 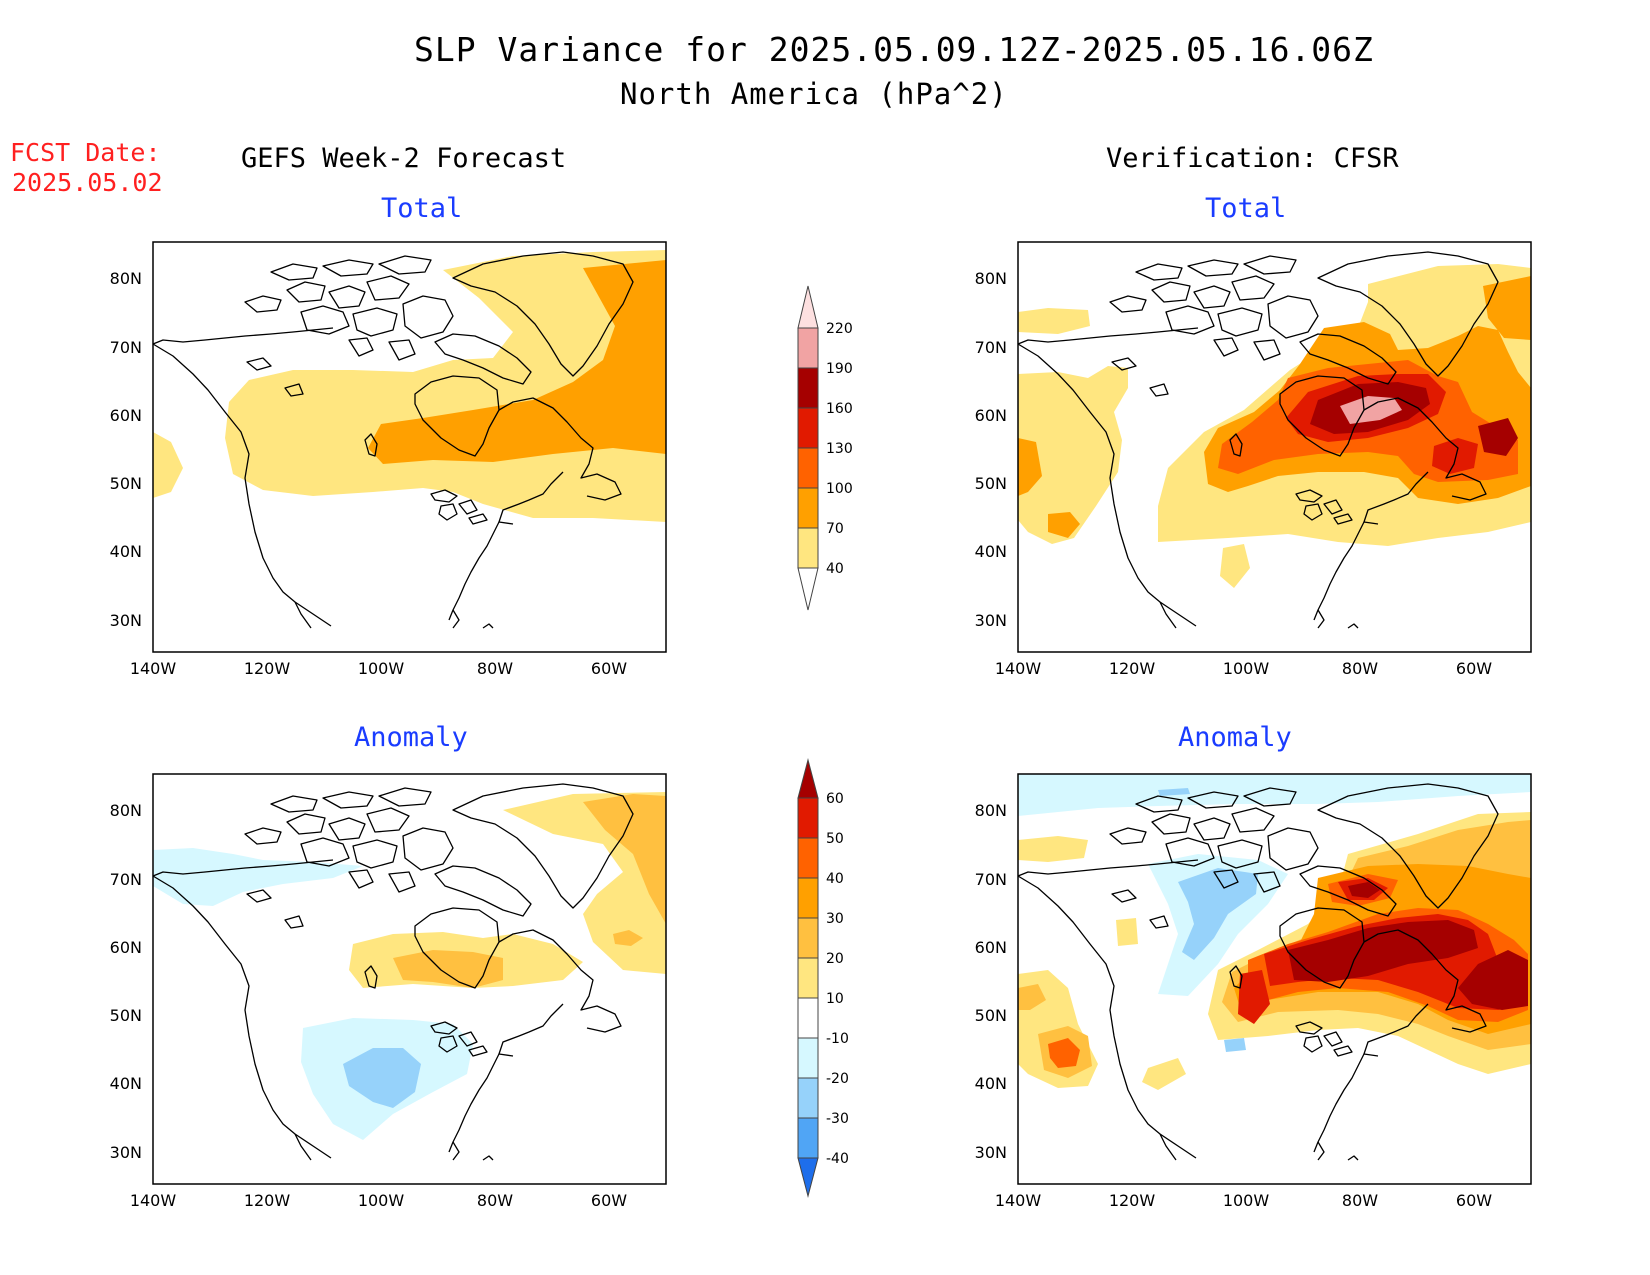 What do you see at coordinates (835, 799) in the screenshot?
I see `colorbar-anomaly-label-60: 60` at bounding box center [835, 799].